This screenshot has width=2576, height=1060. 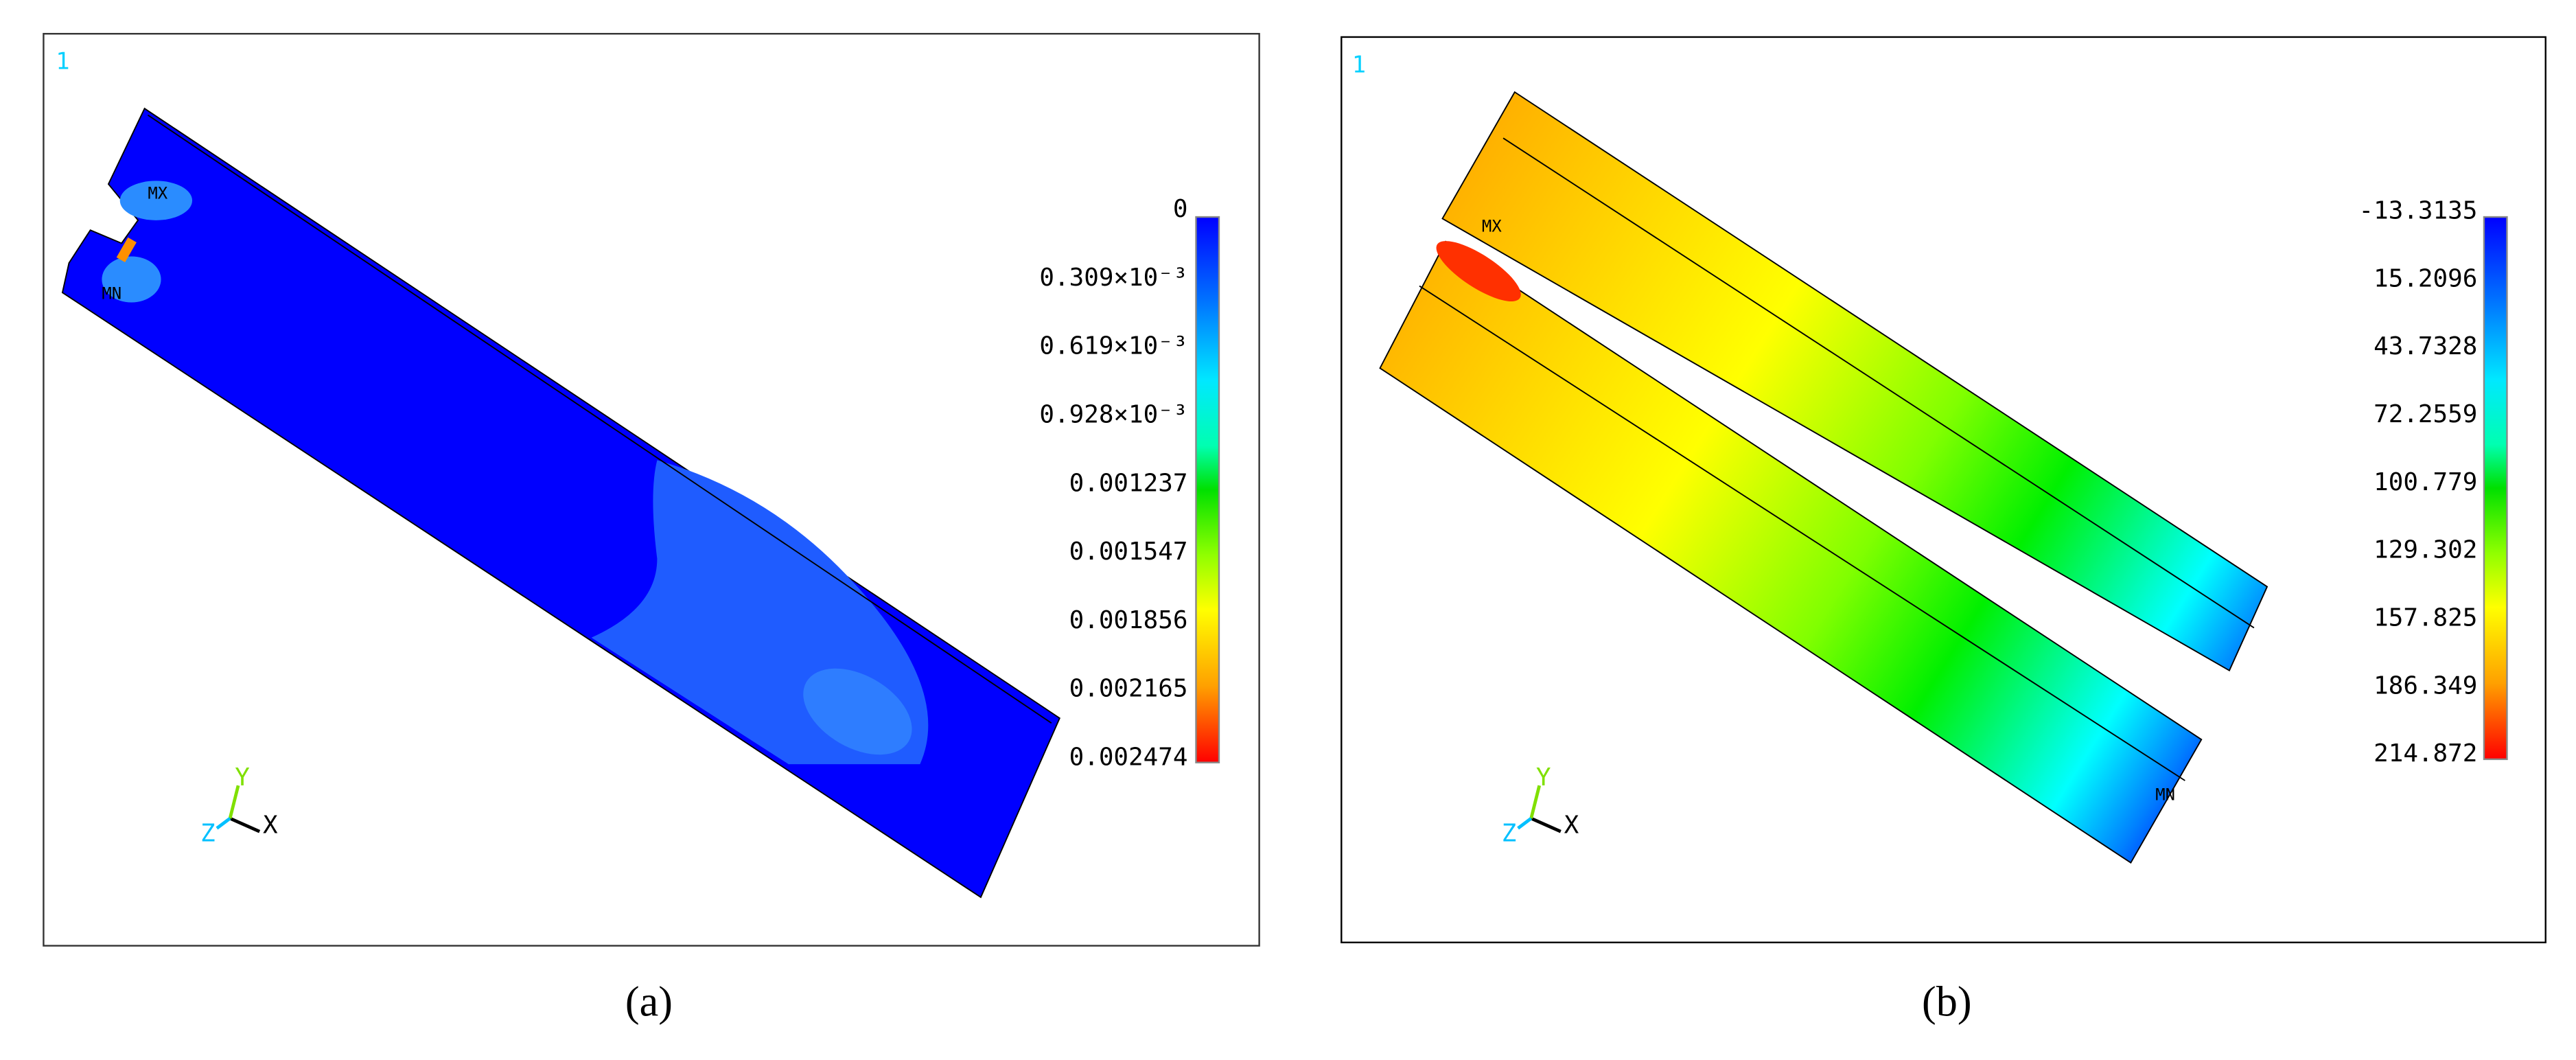 What do you see at coordinates (1128, 483) in the screenshot?
I see `legend-label: 0.001237` at bounding box center [1128, 483].